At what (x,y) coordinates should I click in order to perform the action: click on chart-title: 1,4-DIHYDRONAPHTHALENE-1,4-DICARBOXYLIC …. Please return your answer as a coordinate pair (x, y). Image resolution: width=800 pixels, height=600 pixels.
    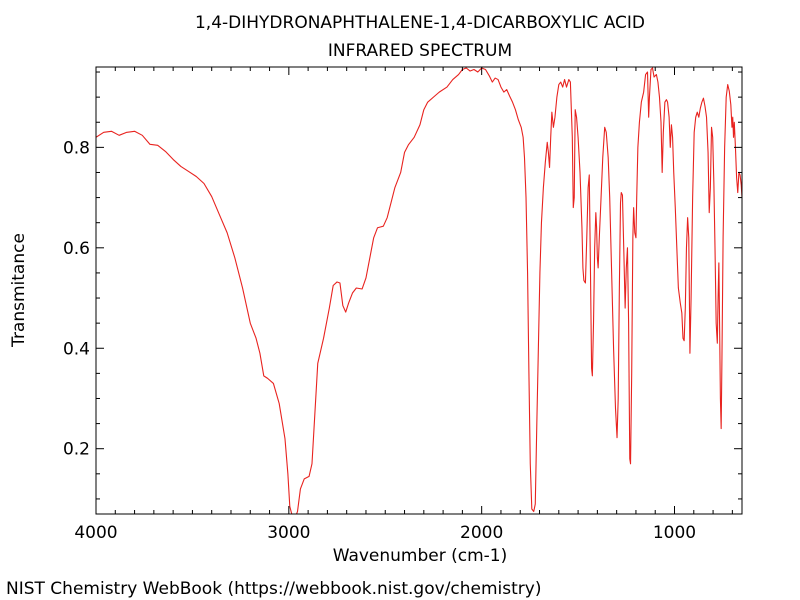
    Looking at the image, I should click on (420, 37).